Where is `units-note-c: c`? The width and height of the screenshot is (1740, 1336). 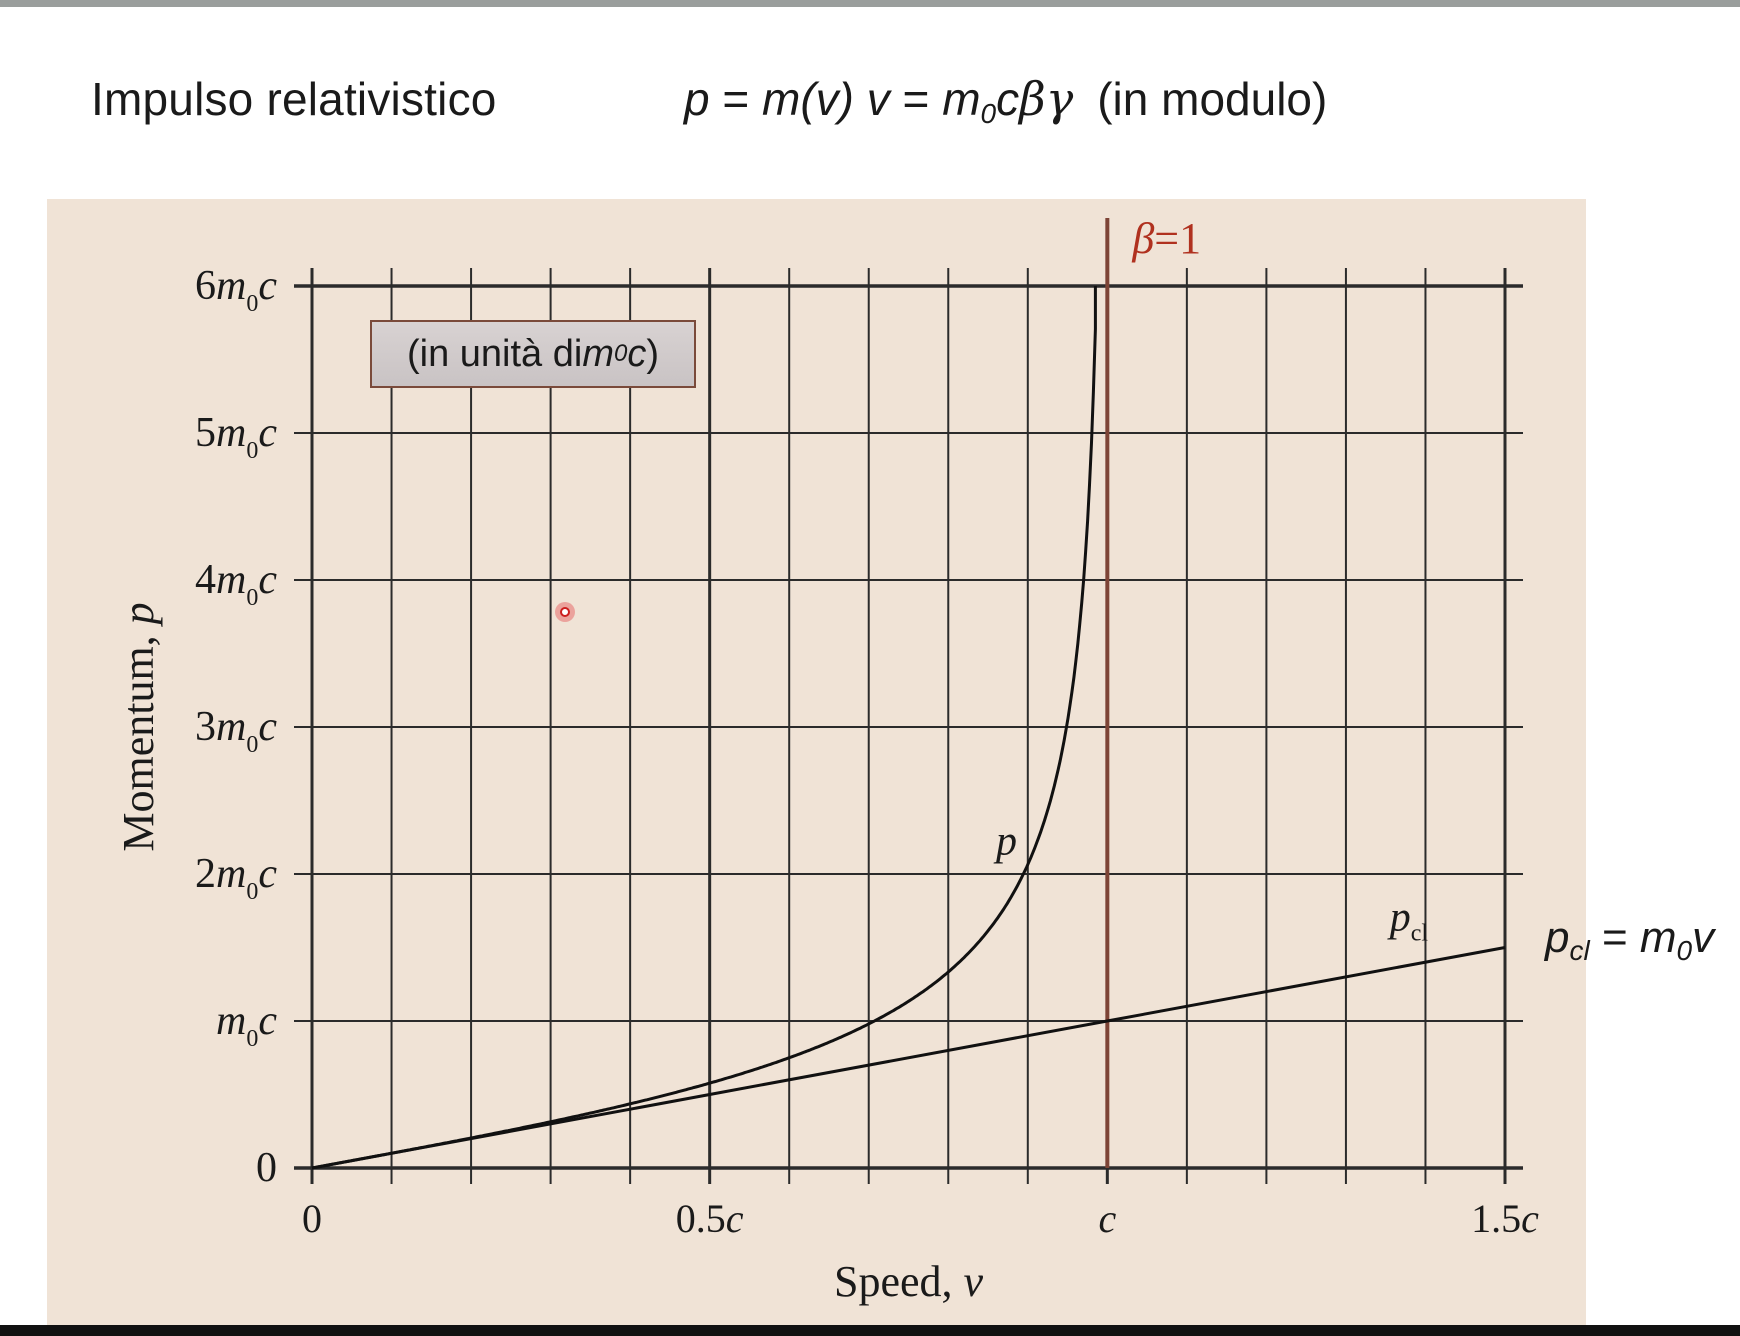 units-note-c: c is located at coordinates (637, 353).